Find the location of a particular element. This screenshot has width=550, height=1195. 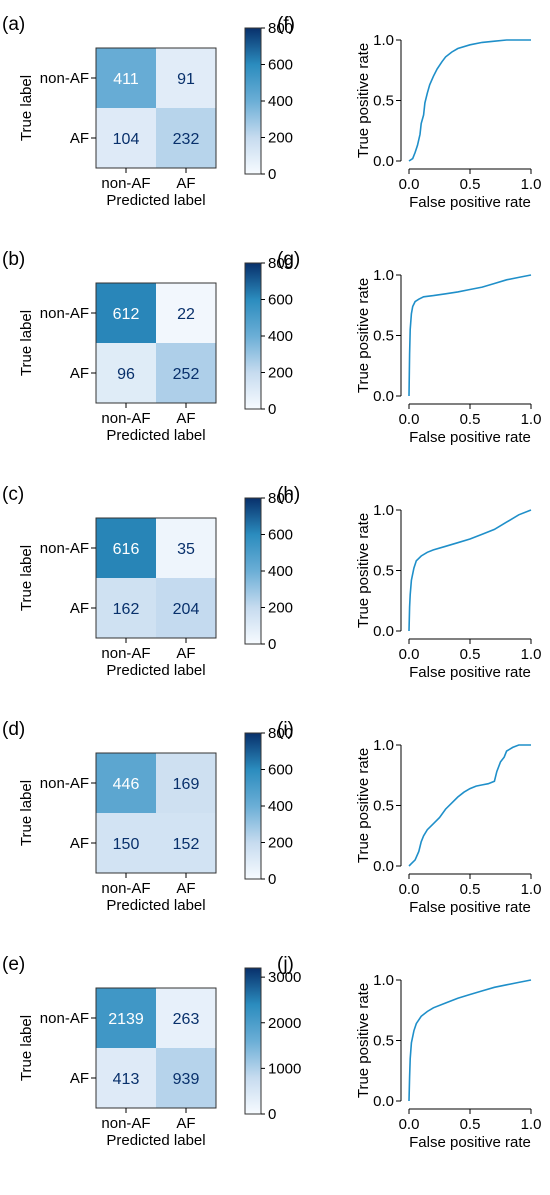

cell-value: 252 is located at coordinates (186, 374).